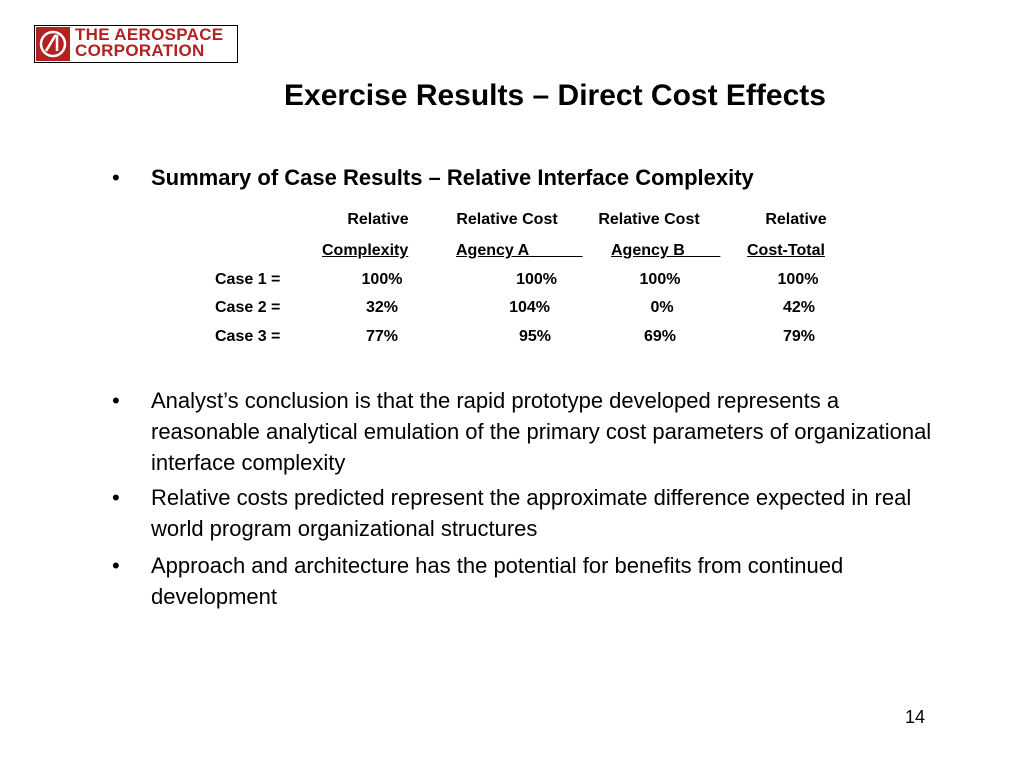  What do you see at coordinates (53, 44) in the screenshot?
I see `aerospace-emblem-icon` at bounding box center [53, 44].